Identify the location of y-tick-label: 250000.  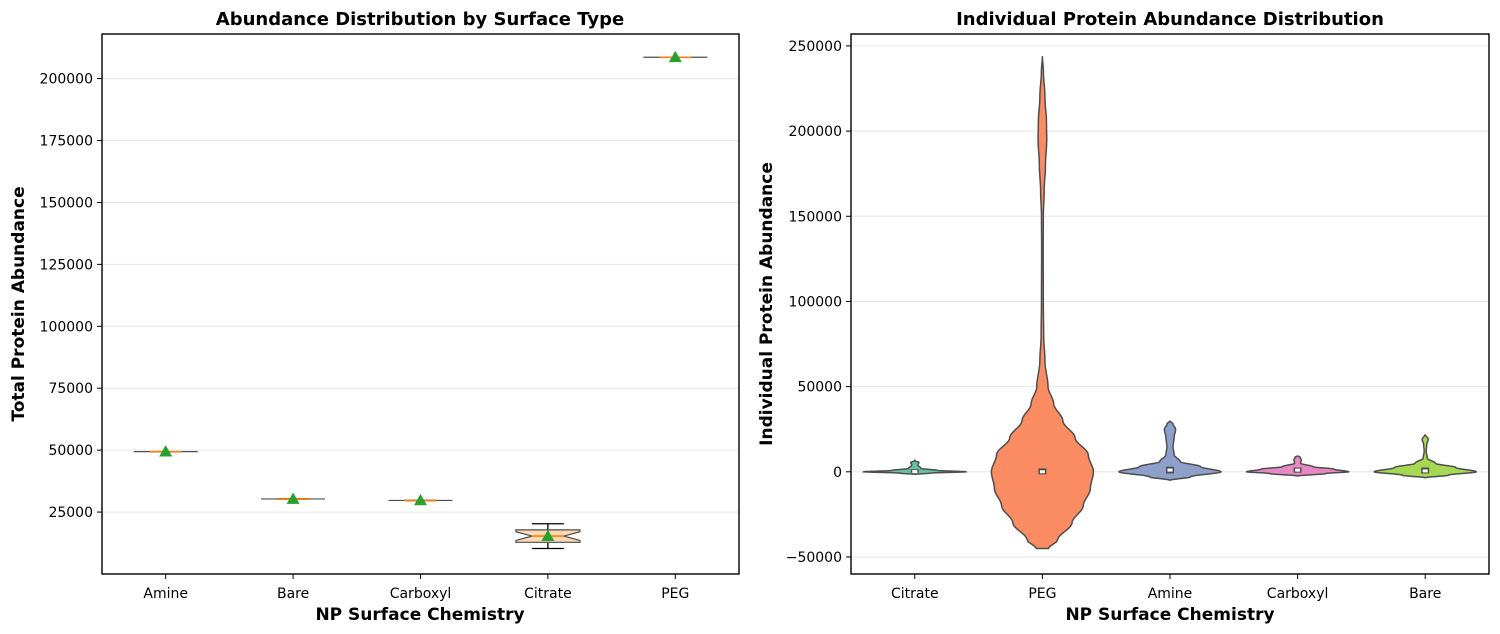
(815, 47).